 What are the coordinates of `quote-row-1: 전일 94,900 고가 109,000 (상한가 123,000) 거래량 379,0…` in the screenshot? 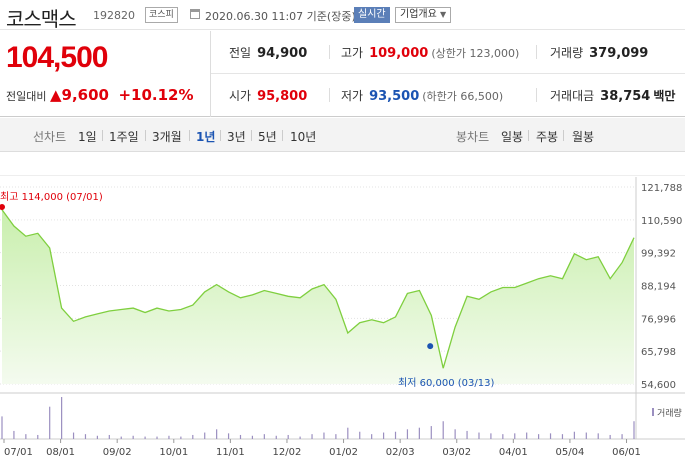 It's located at (448, 52).